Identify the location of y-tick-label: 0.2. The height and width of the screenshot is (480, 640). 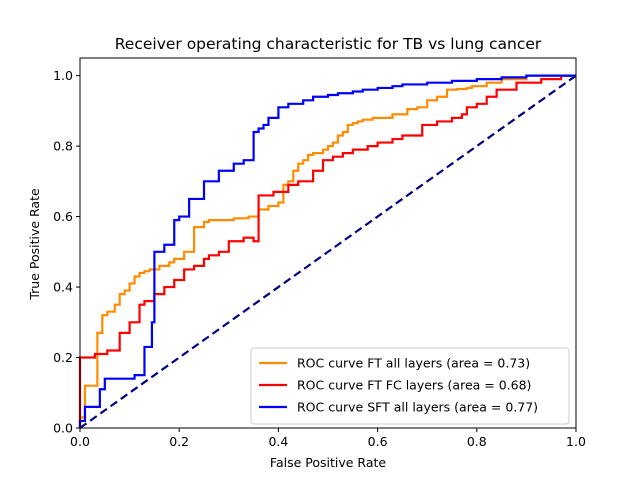
(63, 357).